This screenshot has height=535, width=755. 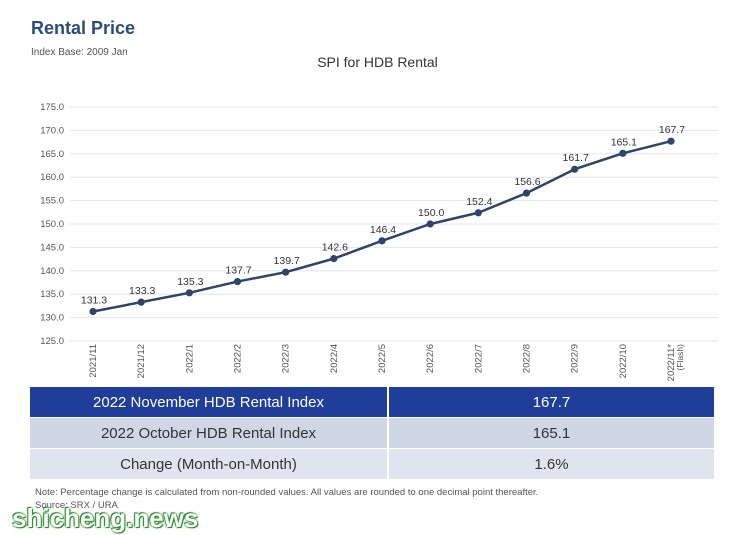 I want to click on footnote-source: Source: SRX / URA, so click(x=76, y=505).